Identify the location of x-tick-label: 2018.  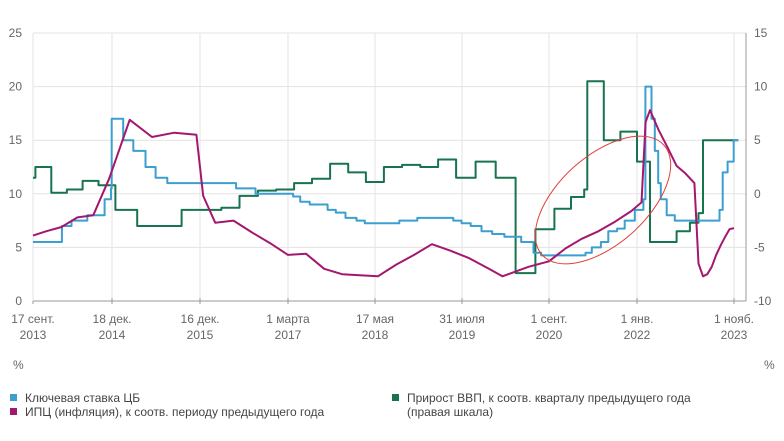
(375, 335).